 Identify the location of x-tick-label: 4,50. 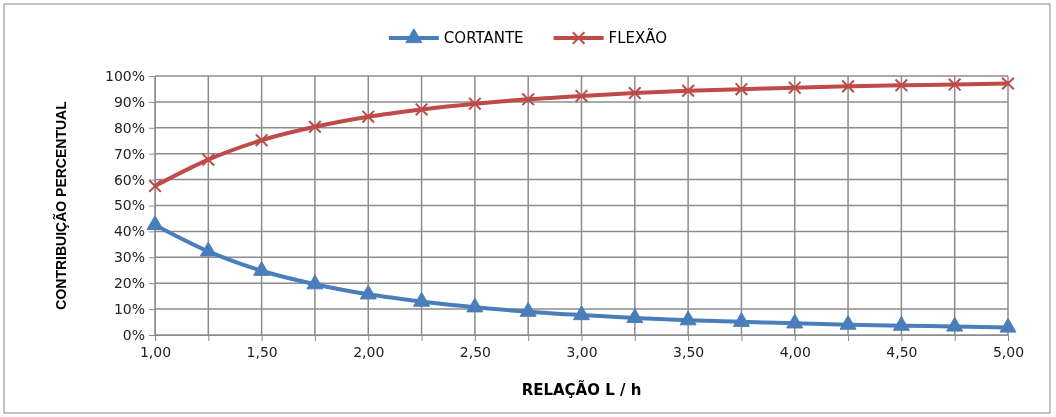
(902, 351).